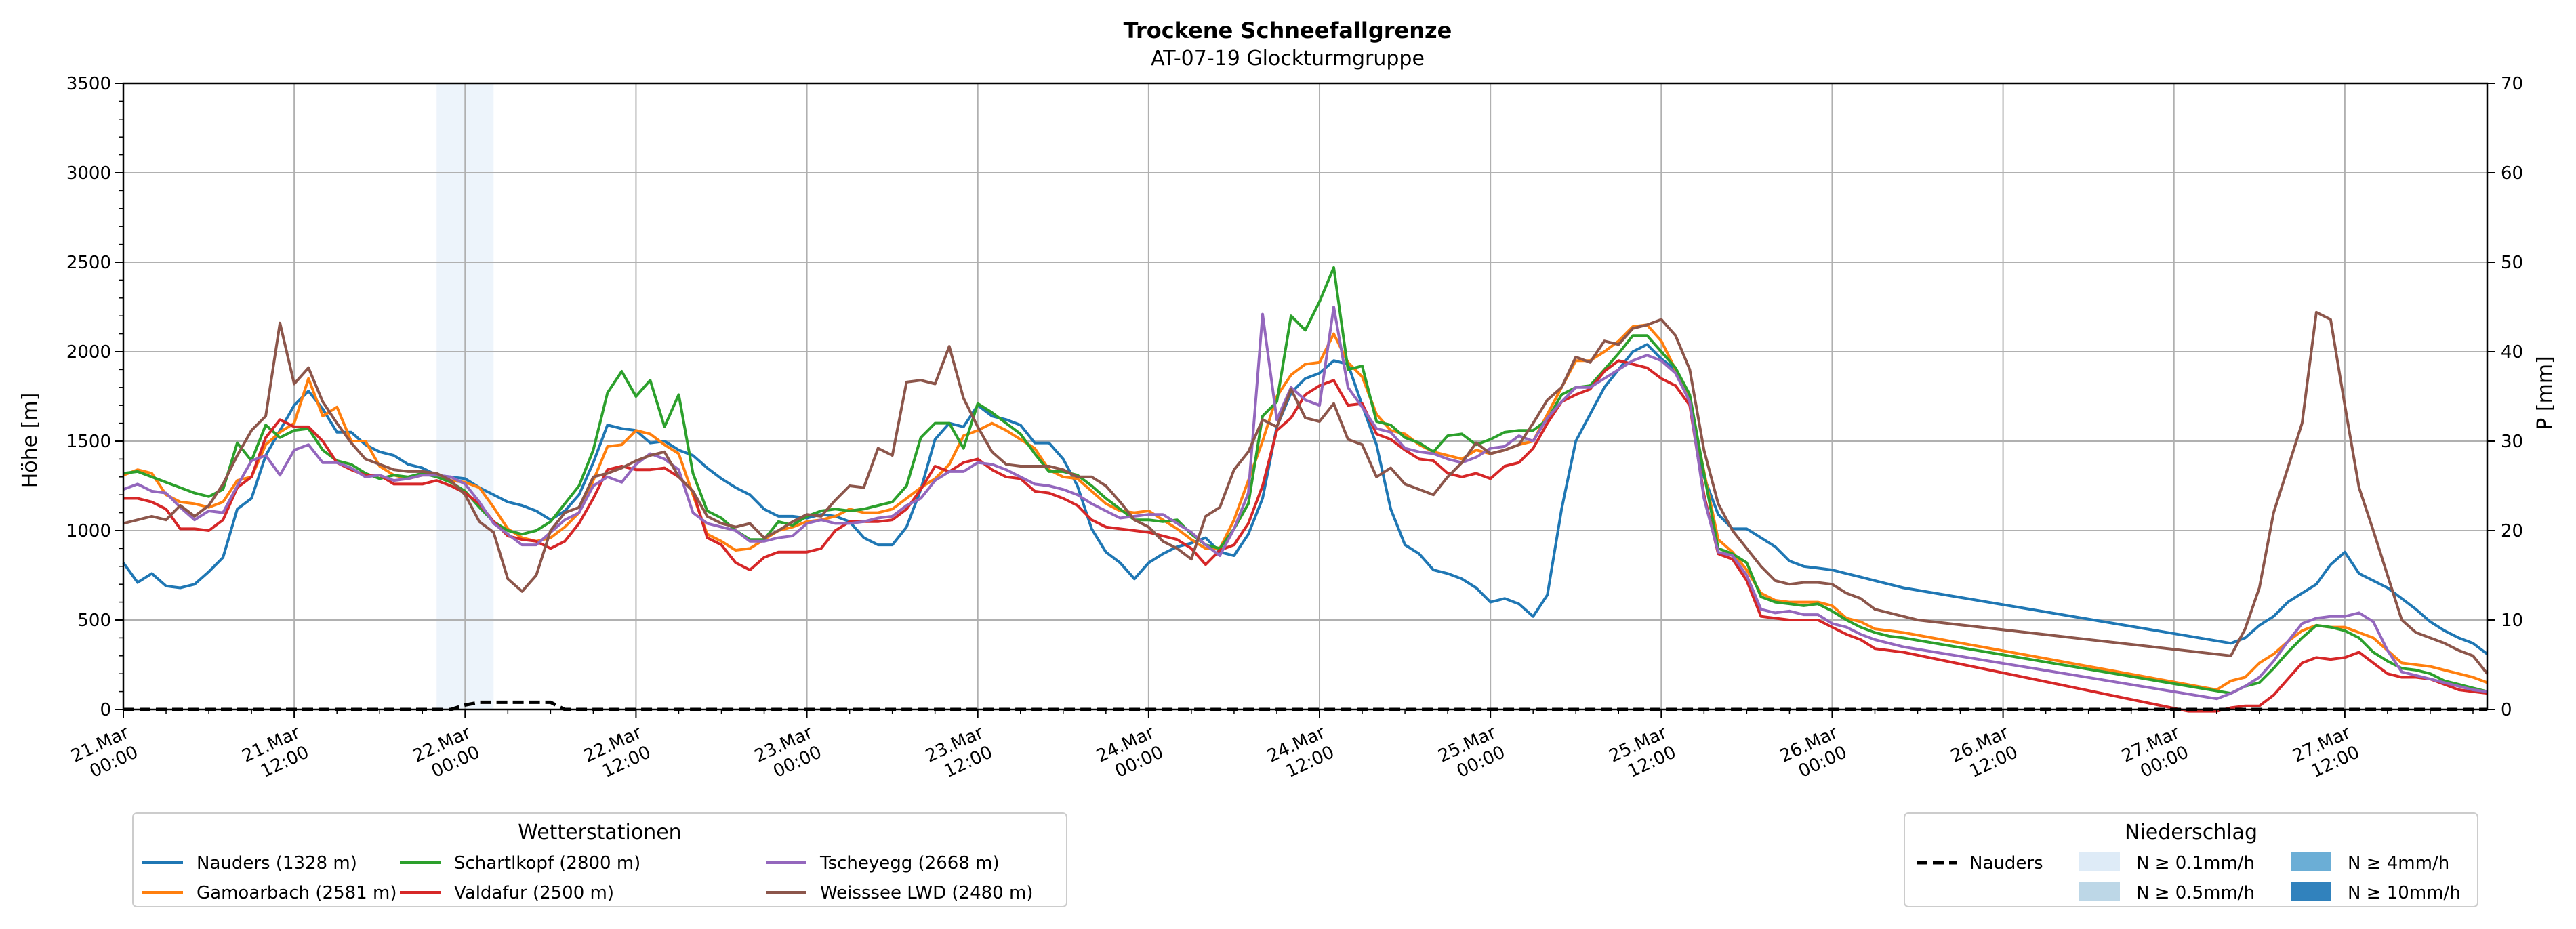  I want to click on y2-tick-label-3: 30, so click(2512, 442).